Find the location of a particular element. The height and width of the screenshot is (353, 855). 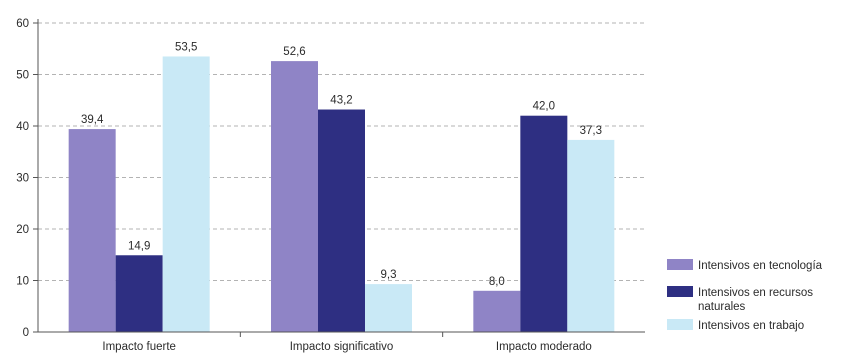

legend-label: naturales is located at coordinates (722, 307).